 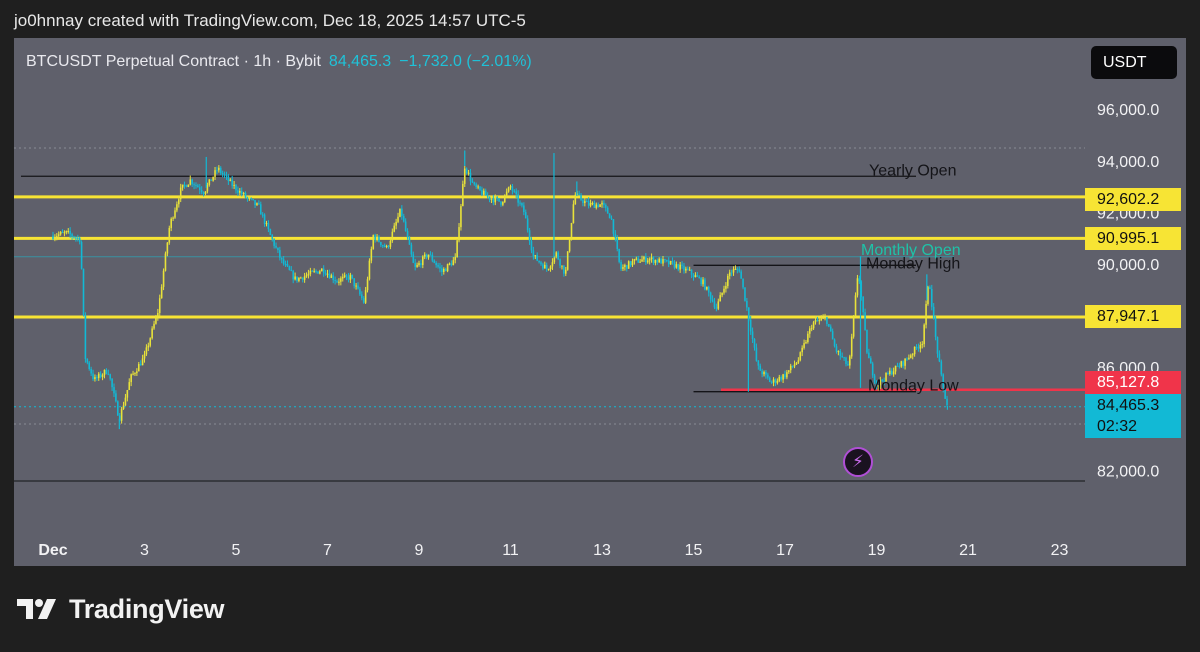 I want to click on label-yearly-open: Yearly Open, so click(x=912, y=170).